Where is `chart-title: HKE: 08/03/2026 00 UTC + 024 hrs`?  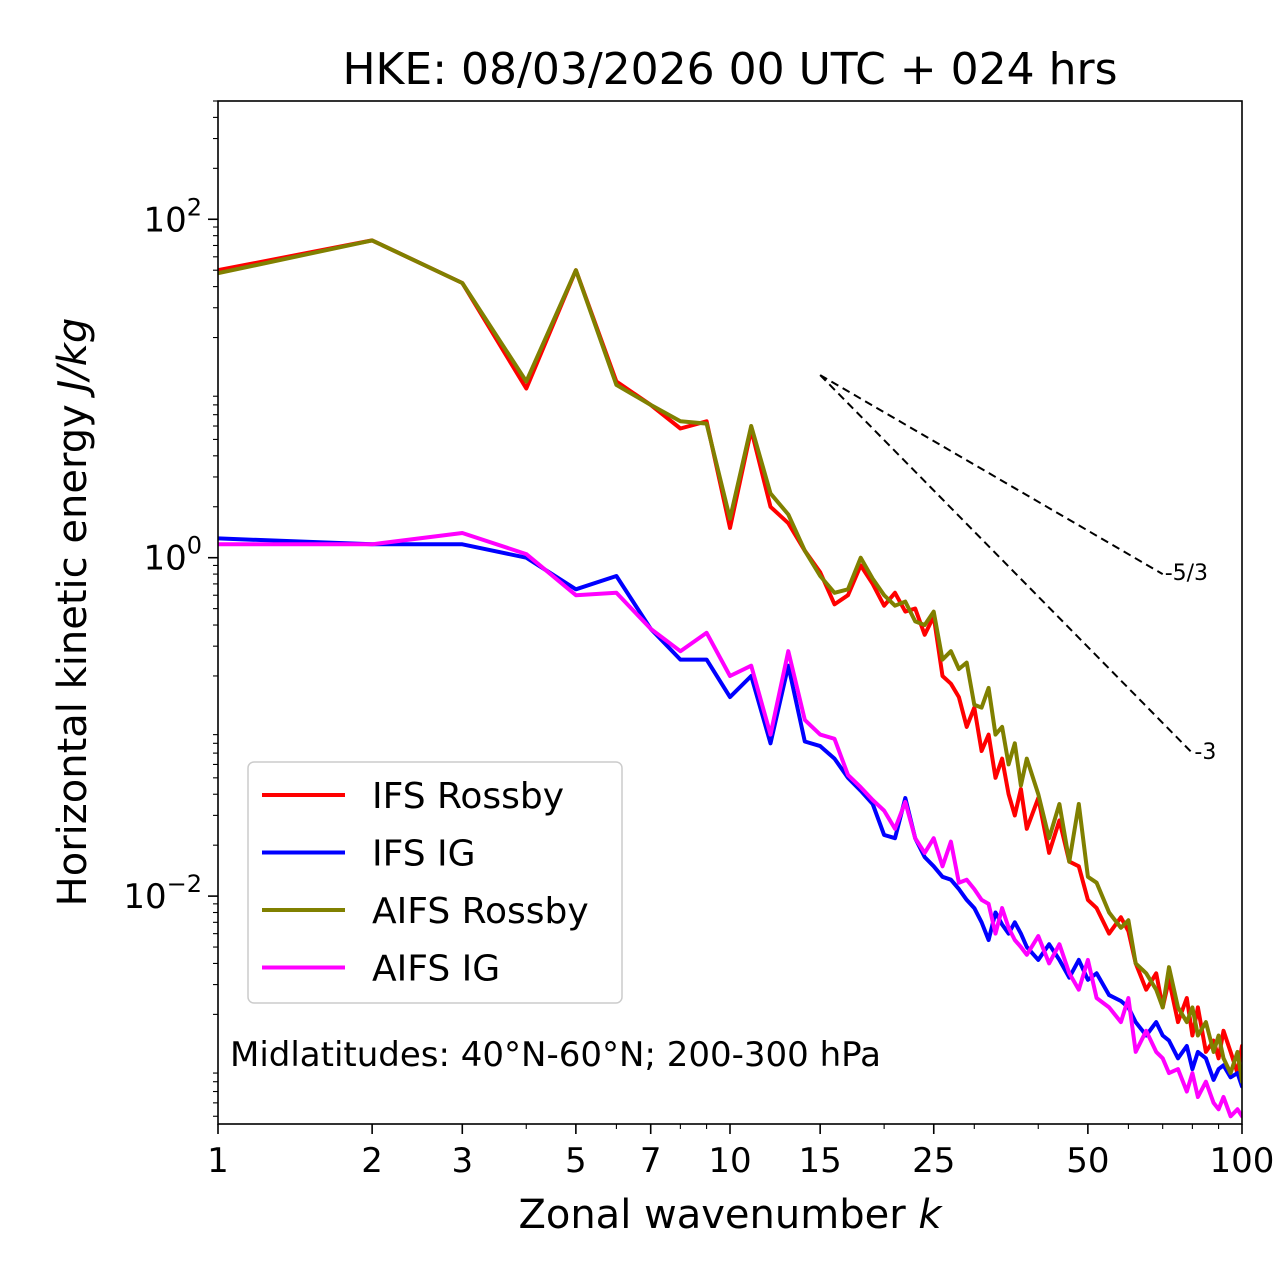
chart-title: HKE: 08/03/2026 00 UTC + 024 hrs is located at coordinates (729, 69).